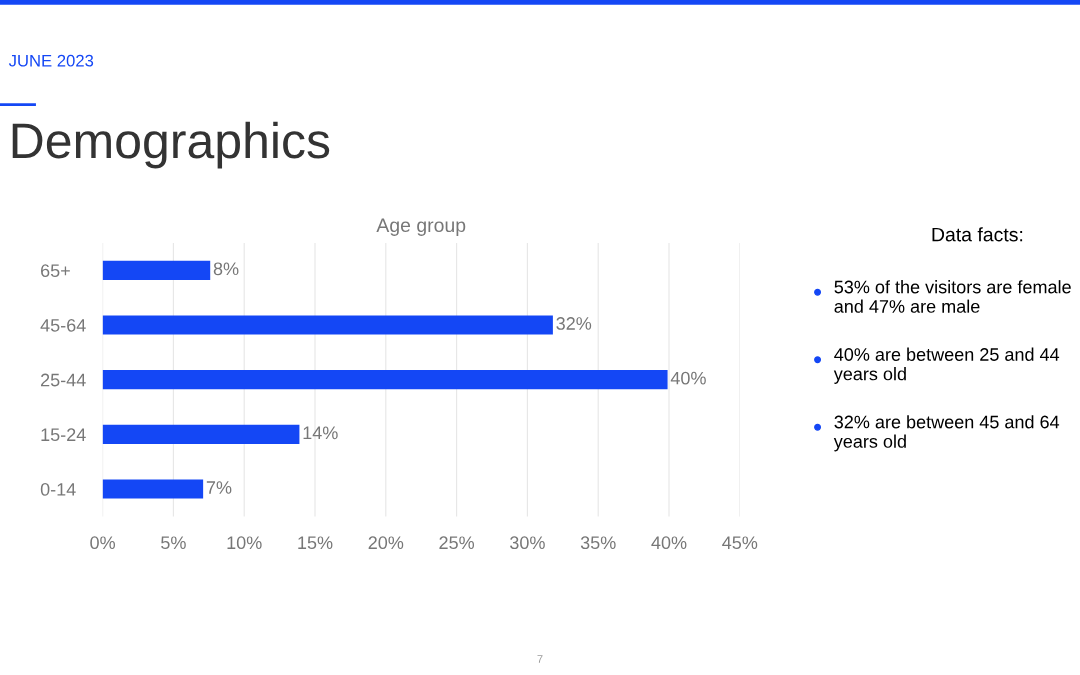 Image resolution: width=1080 pixels, height=675 pixels. I want to click on data-label: 32%, so click(574, 323).